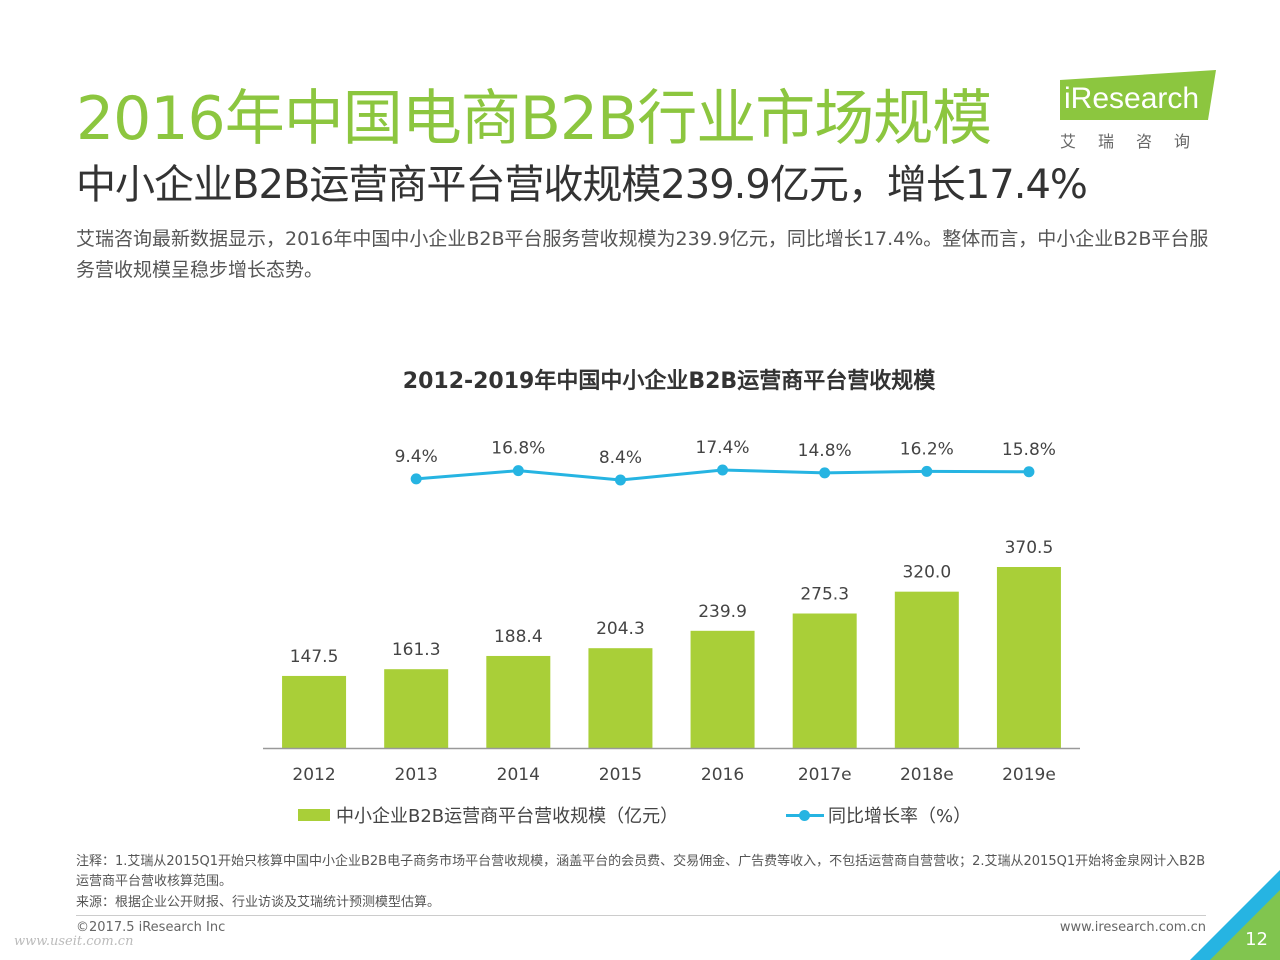 This screenshot has width=1280, height=960. Describe the element at coordinates (507, 816) in the screenshot. I see `legend-bar-label: 中小企业B2B运营商平台营收规模（亿元）` at that location.